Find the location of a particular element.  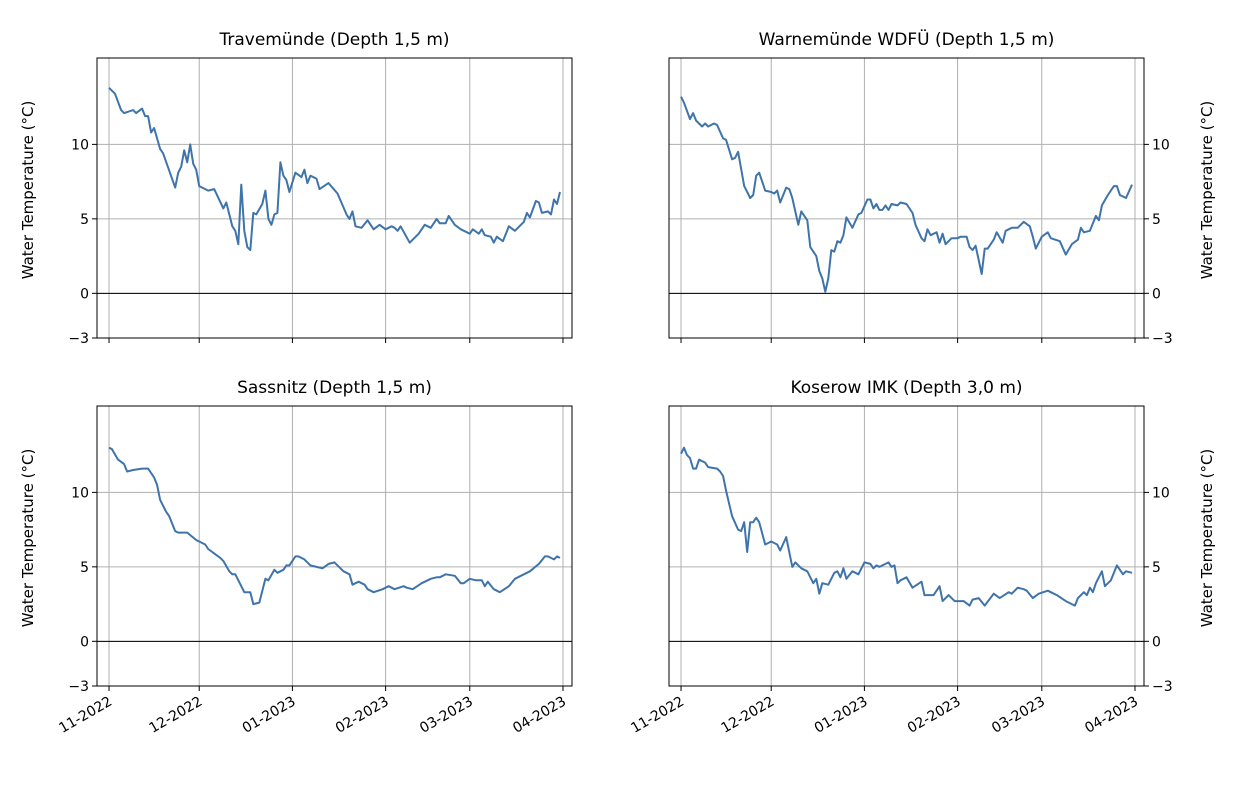

subplot-title: Travemünde (Depth 1,5 m) is located at coordinates (333, 40).